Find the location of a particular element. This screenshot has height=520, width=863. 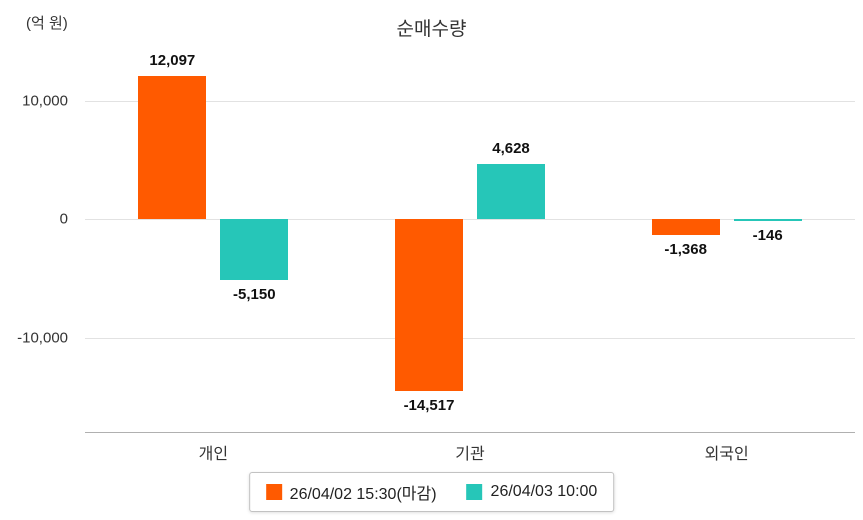

x-axis-labels: 개인 기관 외국인 is located at coordinates (470, 452).